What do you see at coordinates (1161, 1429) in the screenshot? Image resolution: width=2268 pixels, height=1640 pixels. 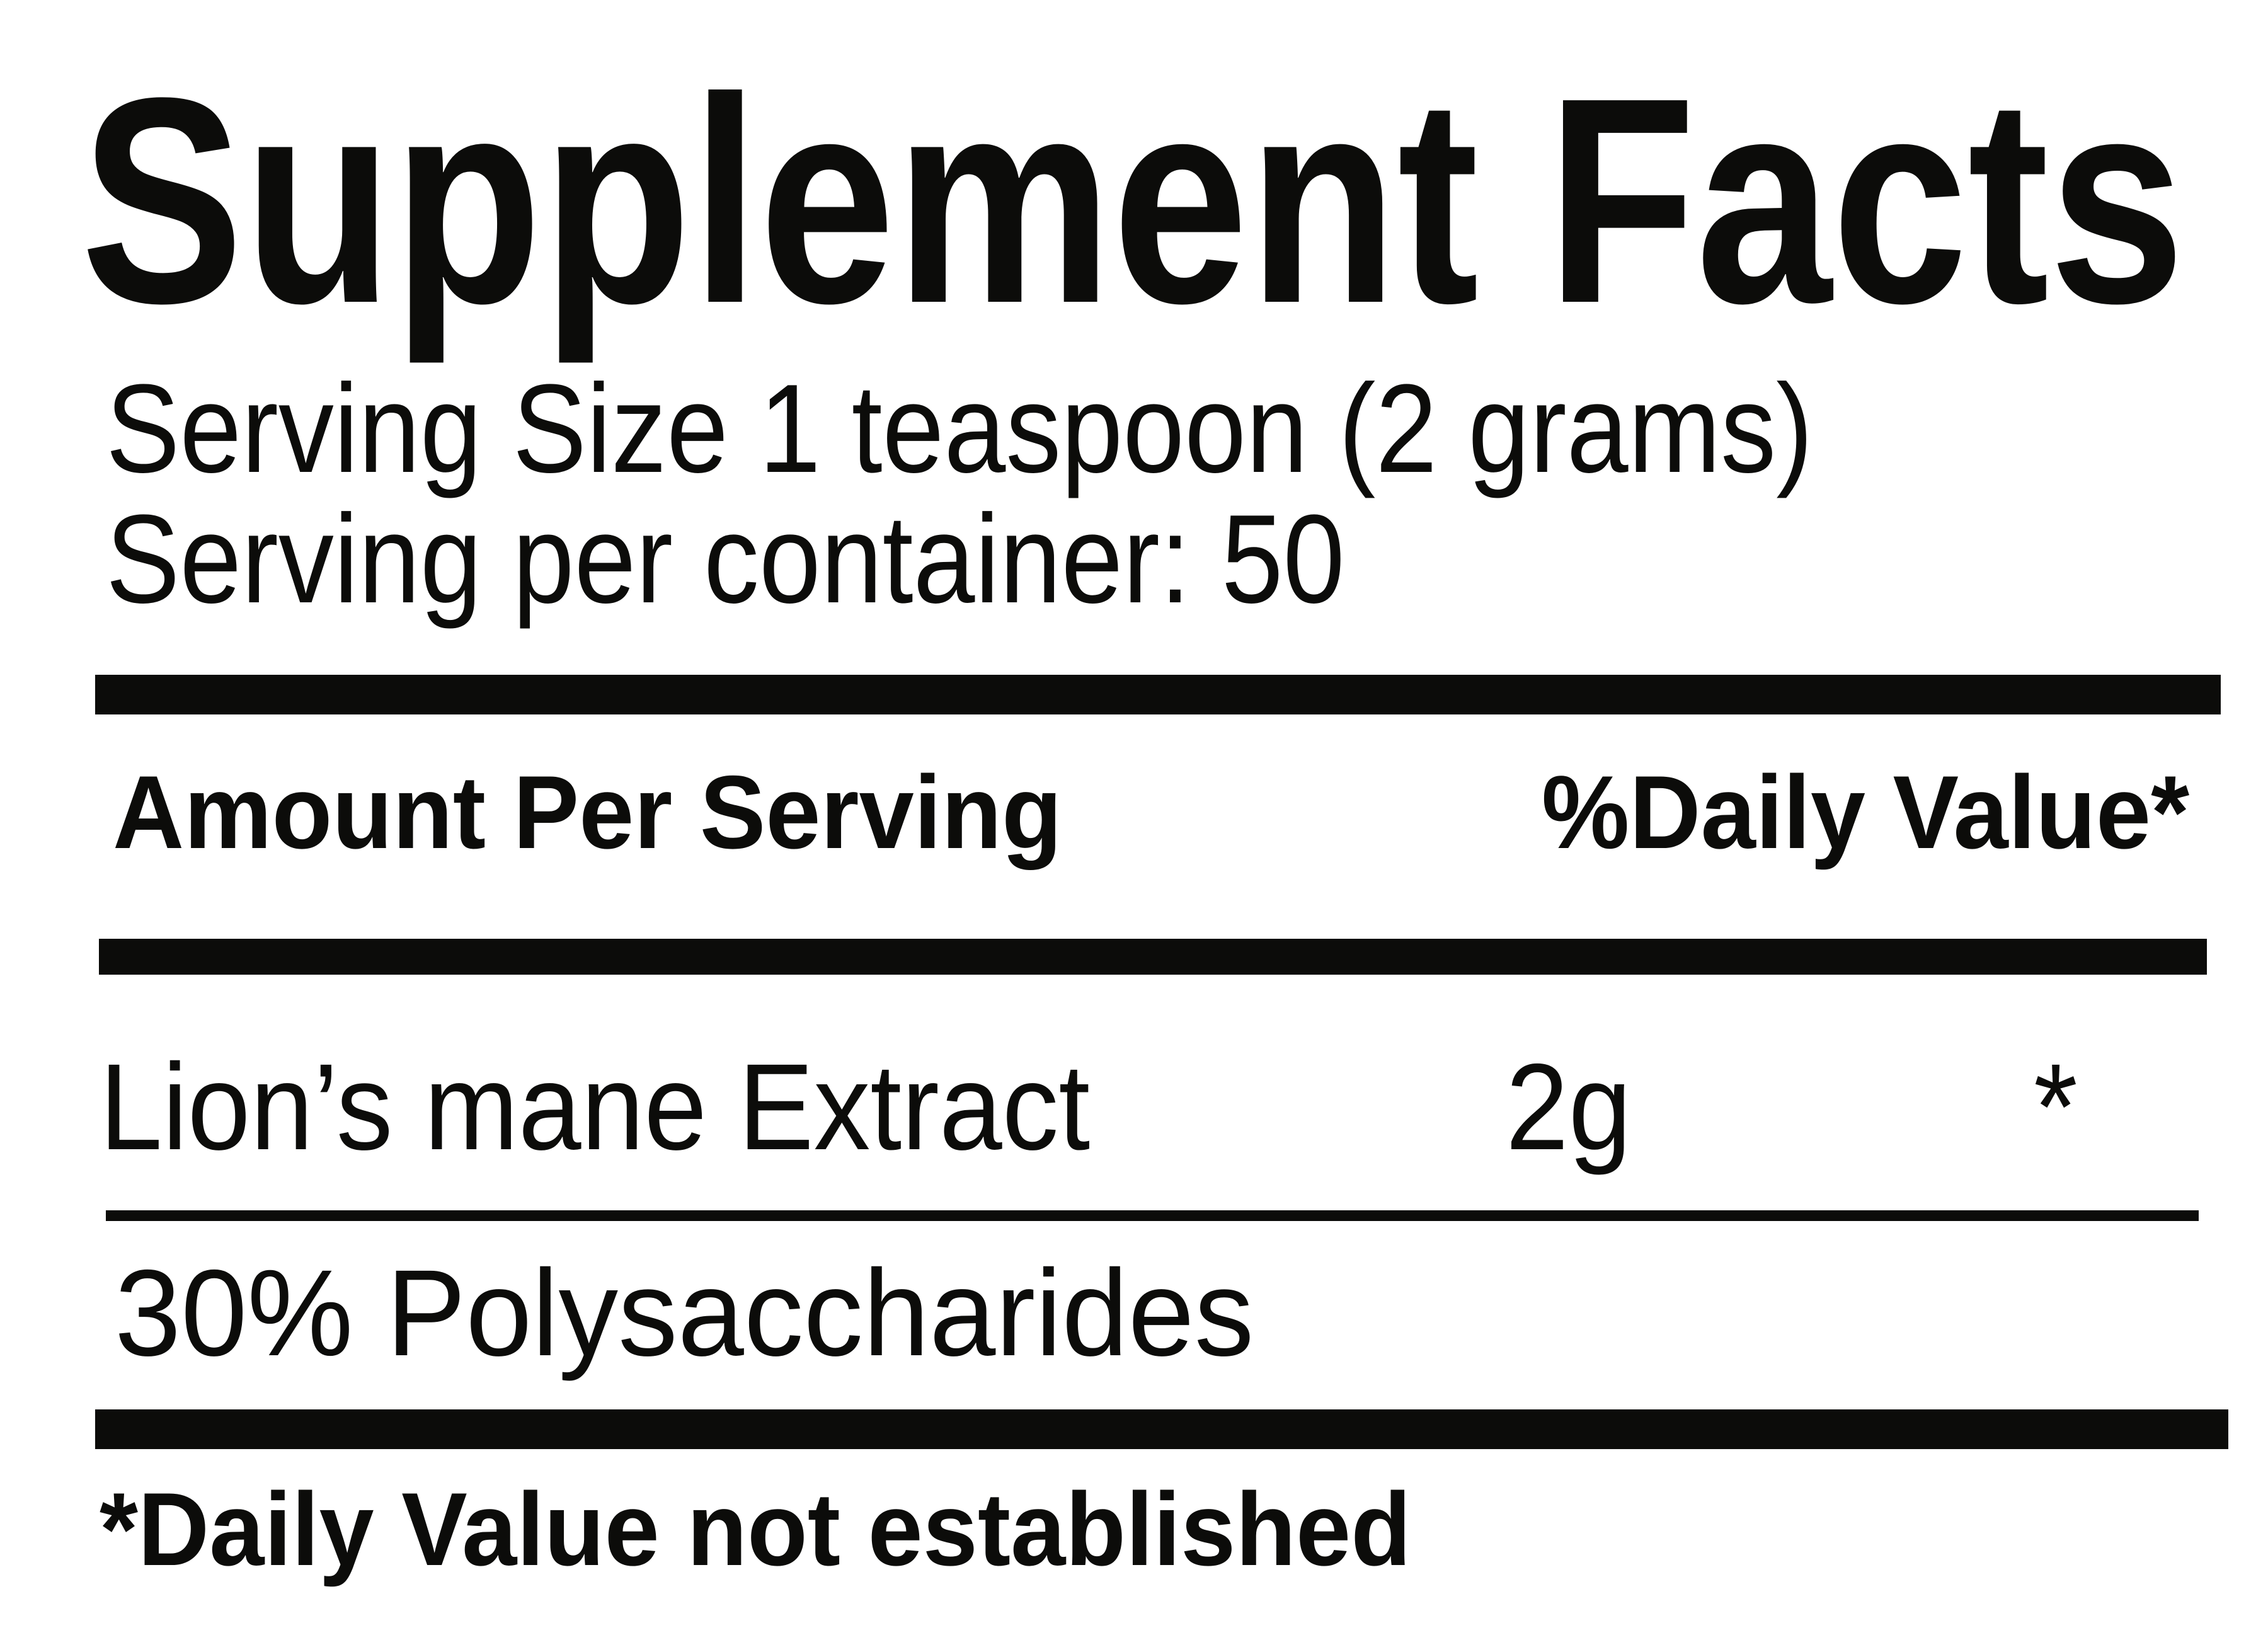 I see `thick-divider-bottom` at bounding box center [1161, 1429].